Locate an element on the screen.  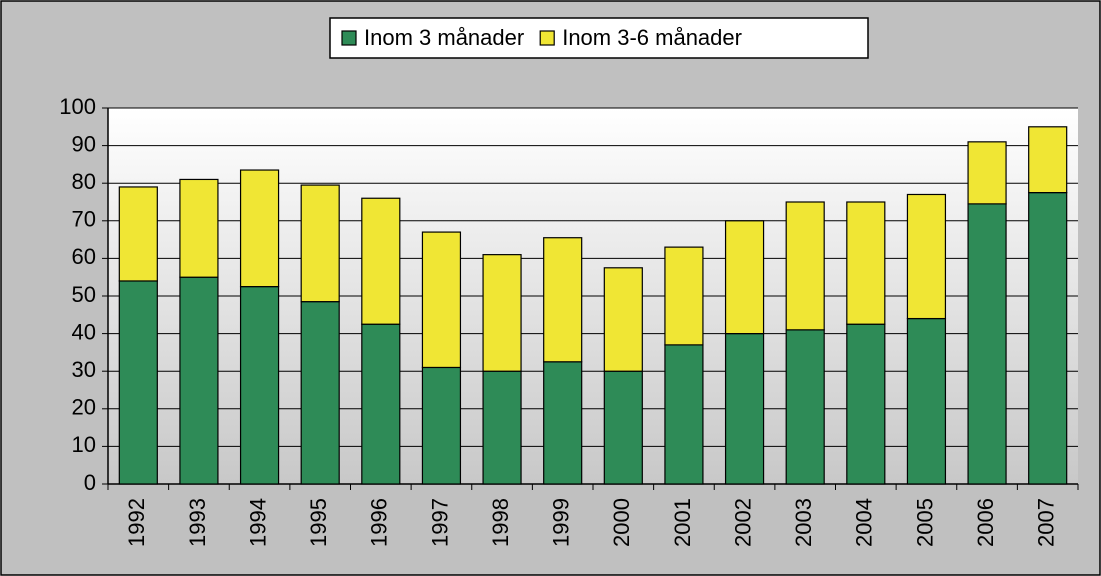
x-tick-label: 1998 is located at coordinates (500, 522).